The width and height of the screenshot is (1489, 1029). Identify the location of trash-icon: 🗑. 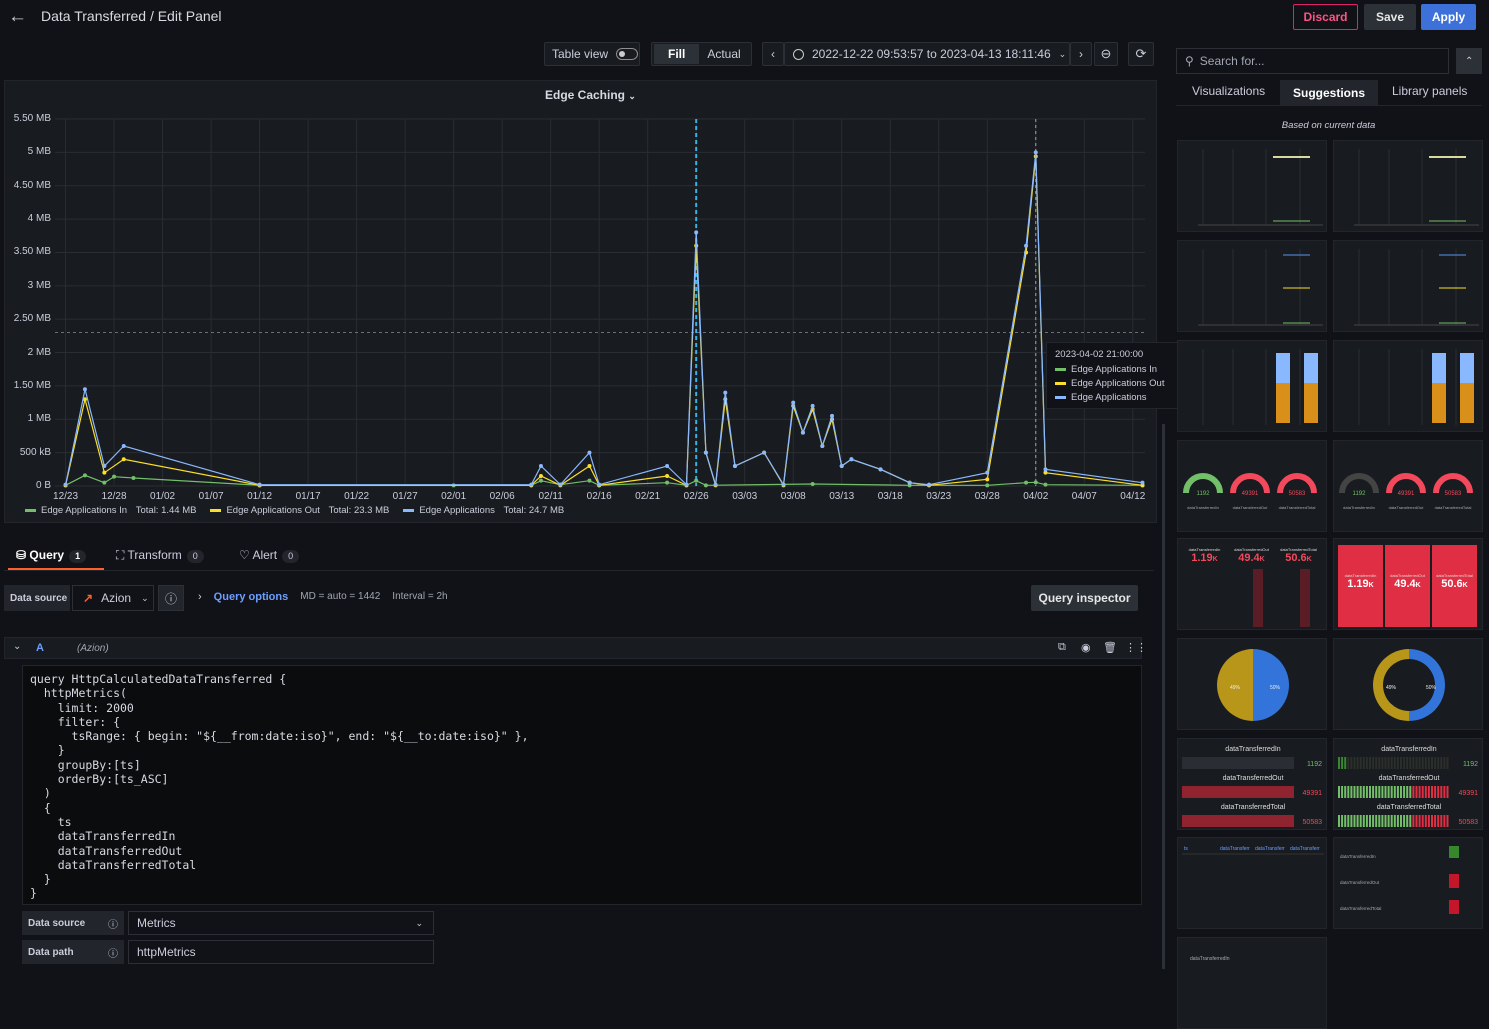
(1110, 648).